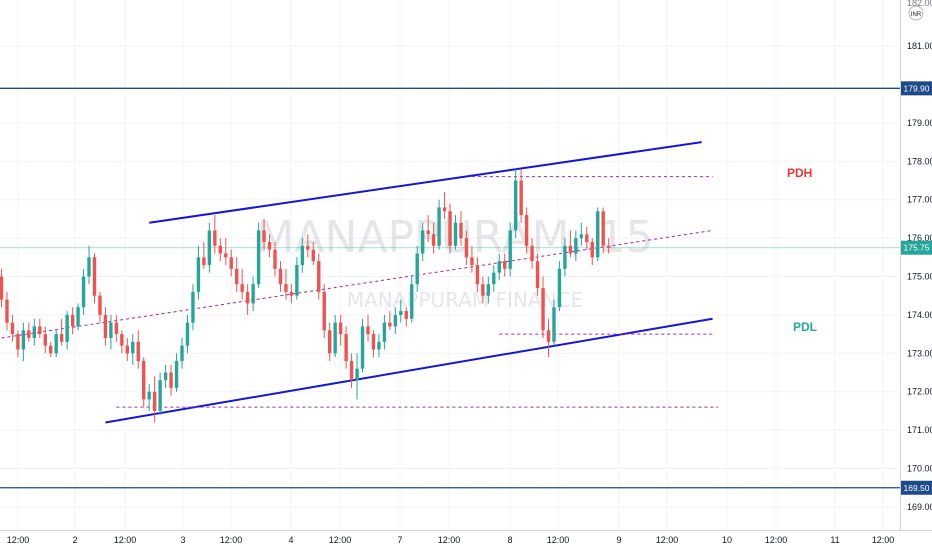 Image resolution: width=932 pixels, height=550 pixels. Describe the element at coordinates (182, 540) in the screenshot. I see `x-tick-label: 3` at that location.